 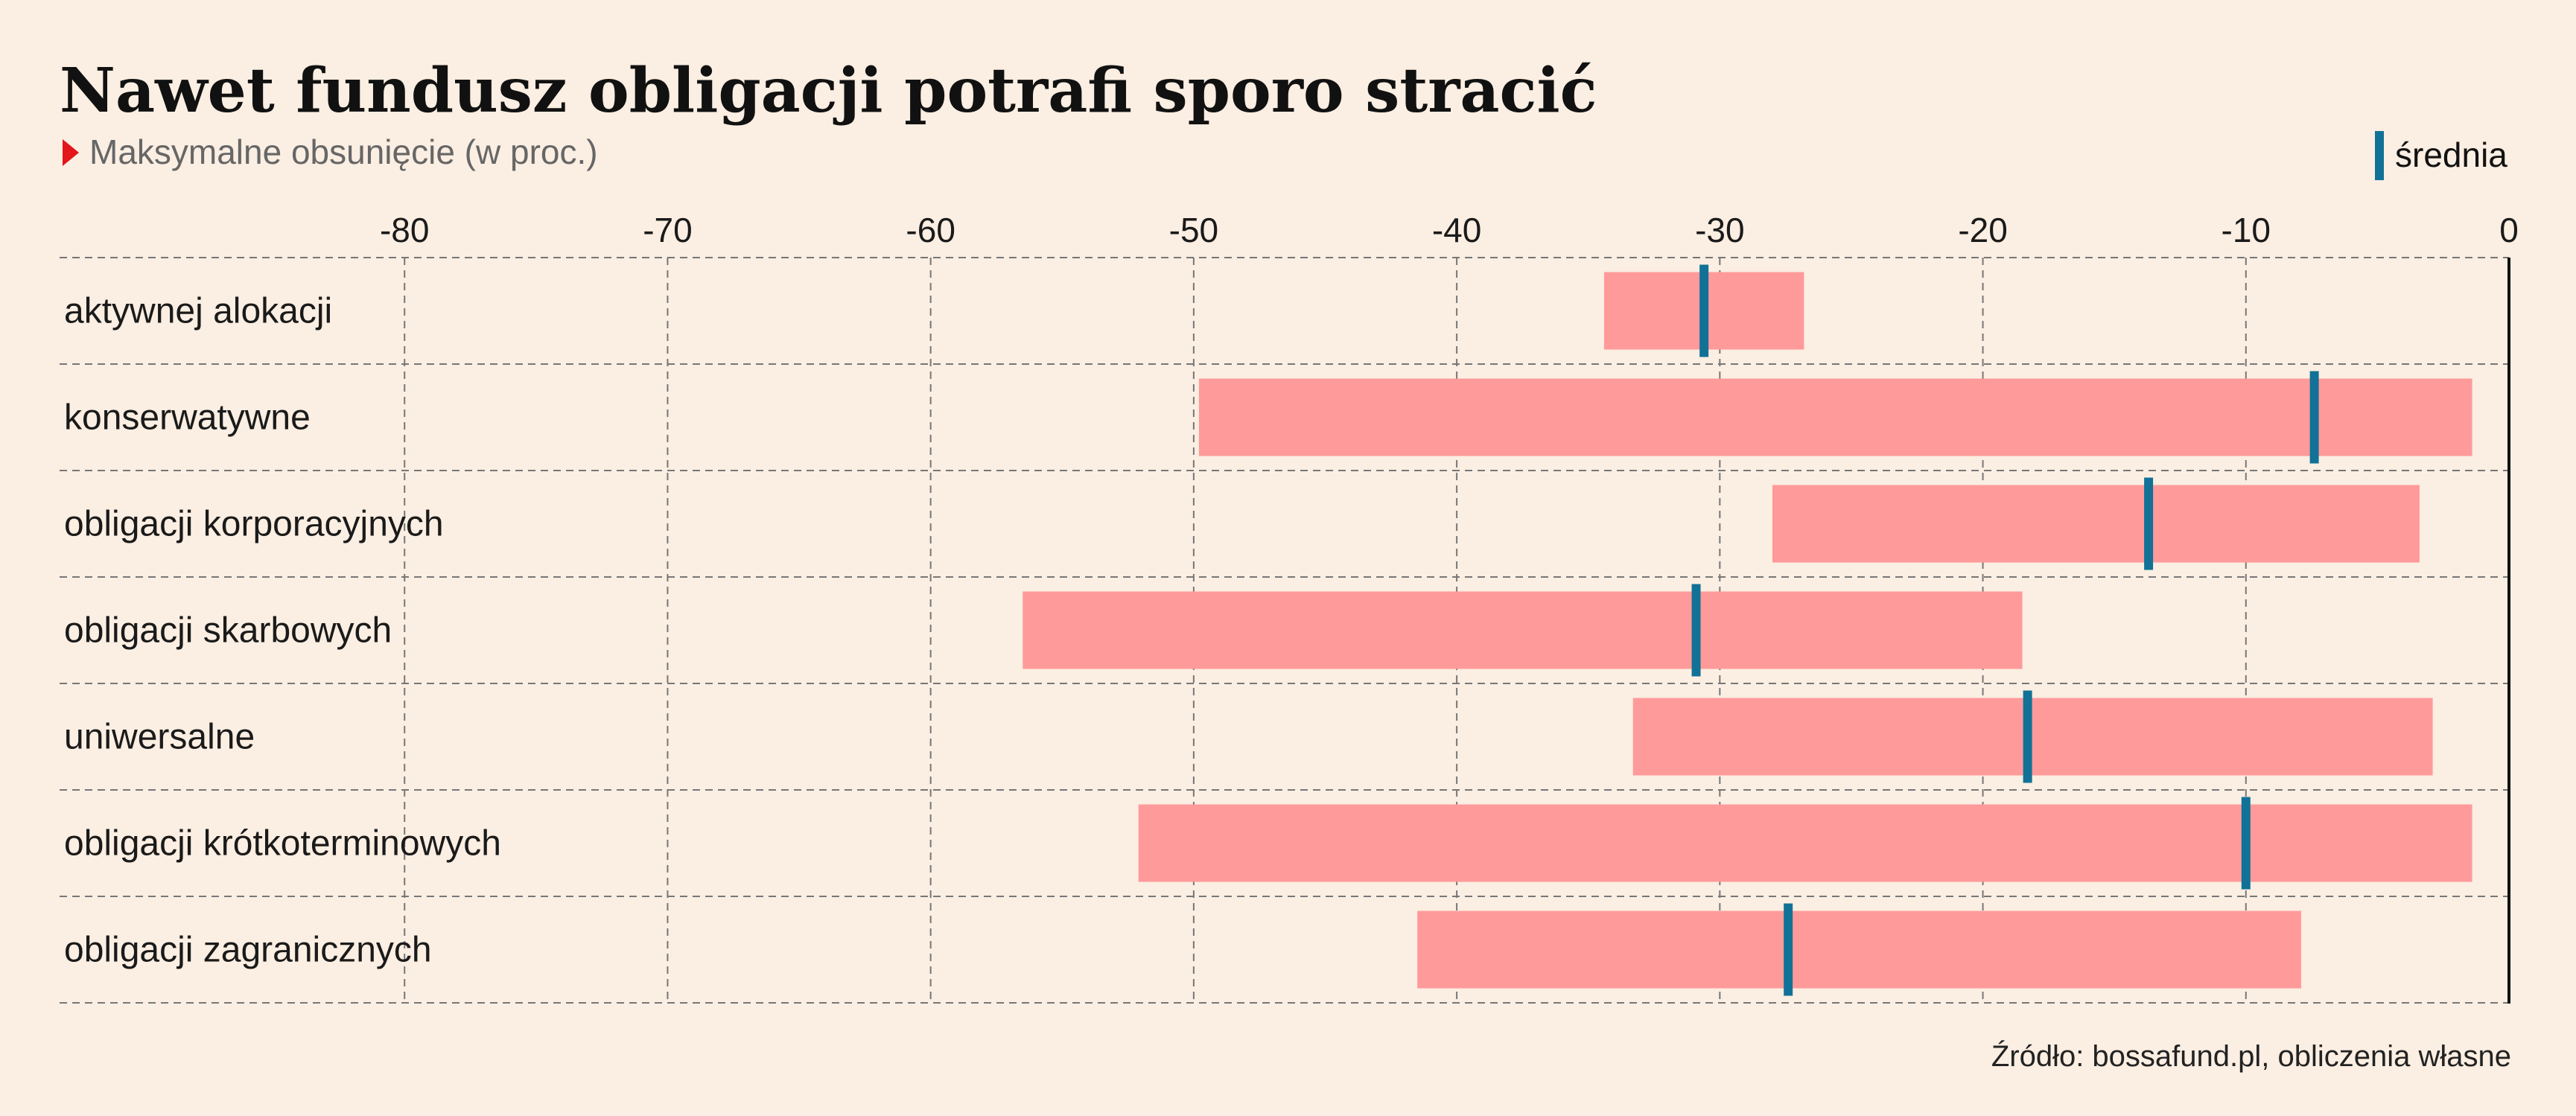 I want to click on category-label: obligacji skarbowych, so click(x=228, y=631).